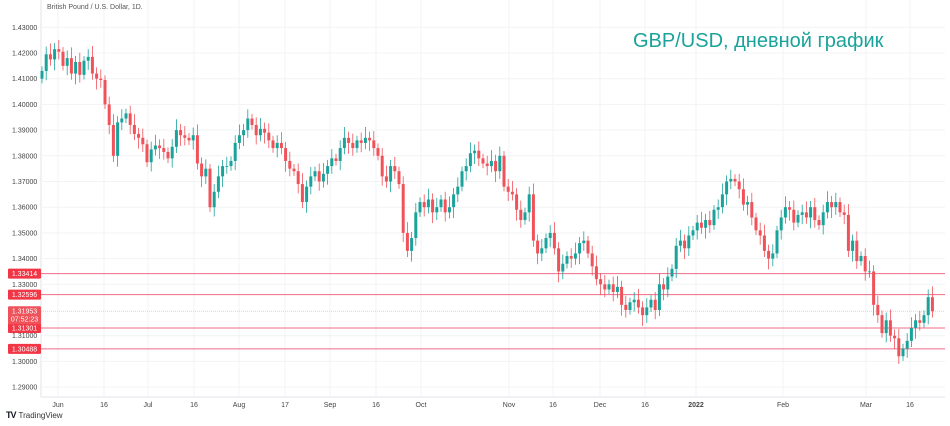  I want to click on x-tick-label: Dec, so click(600, 405).